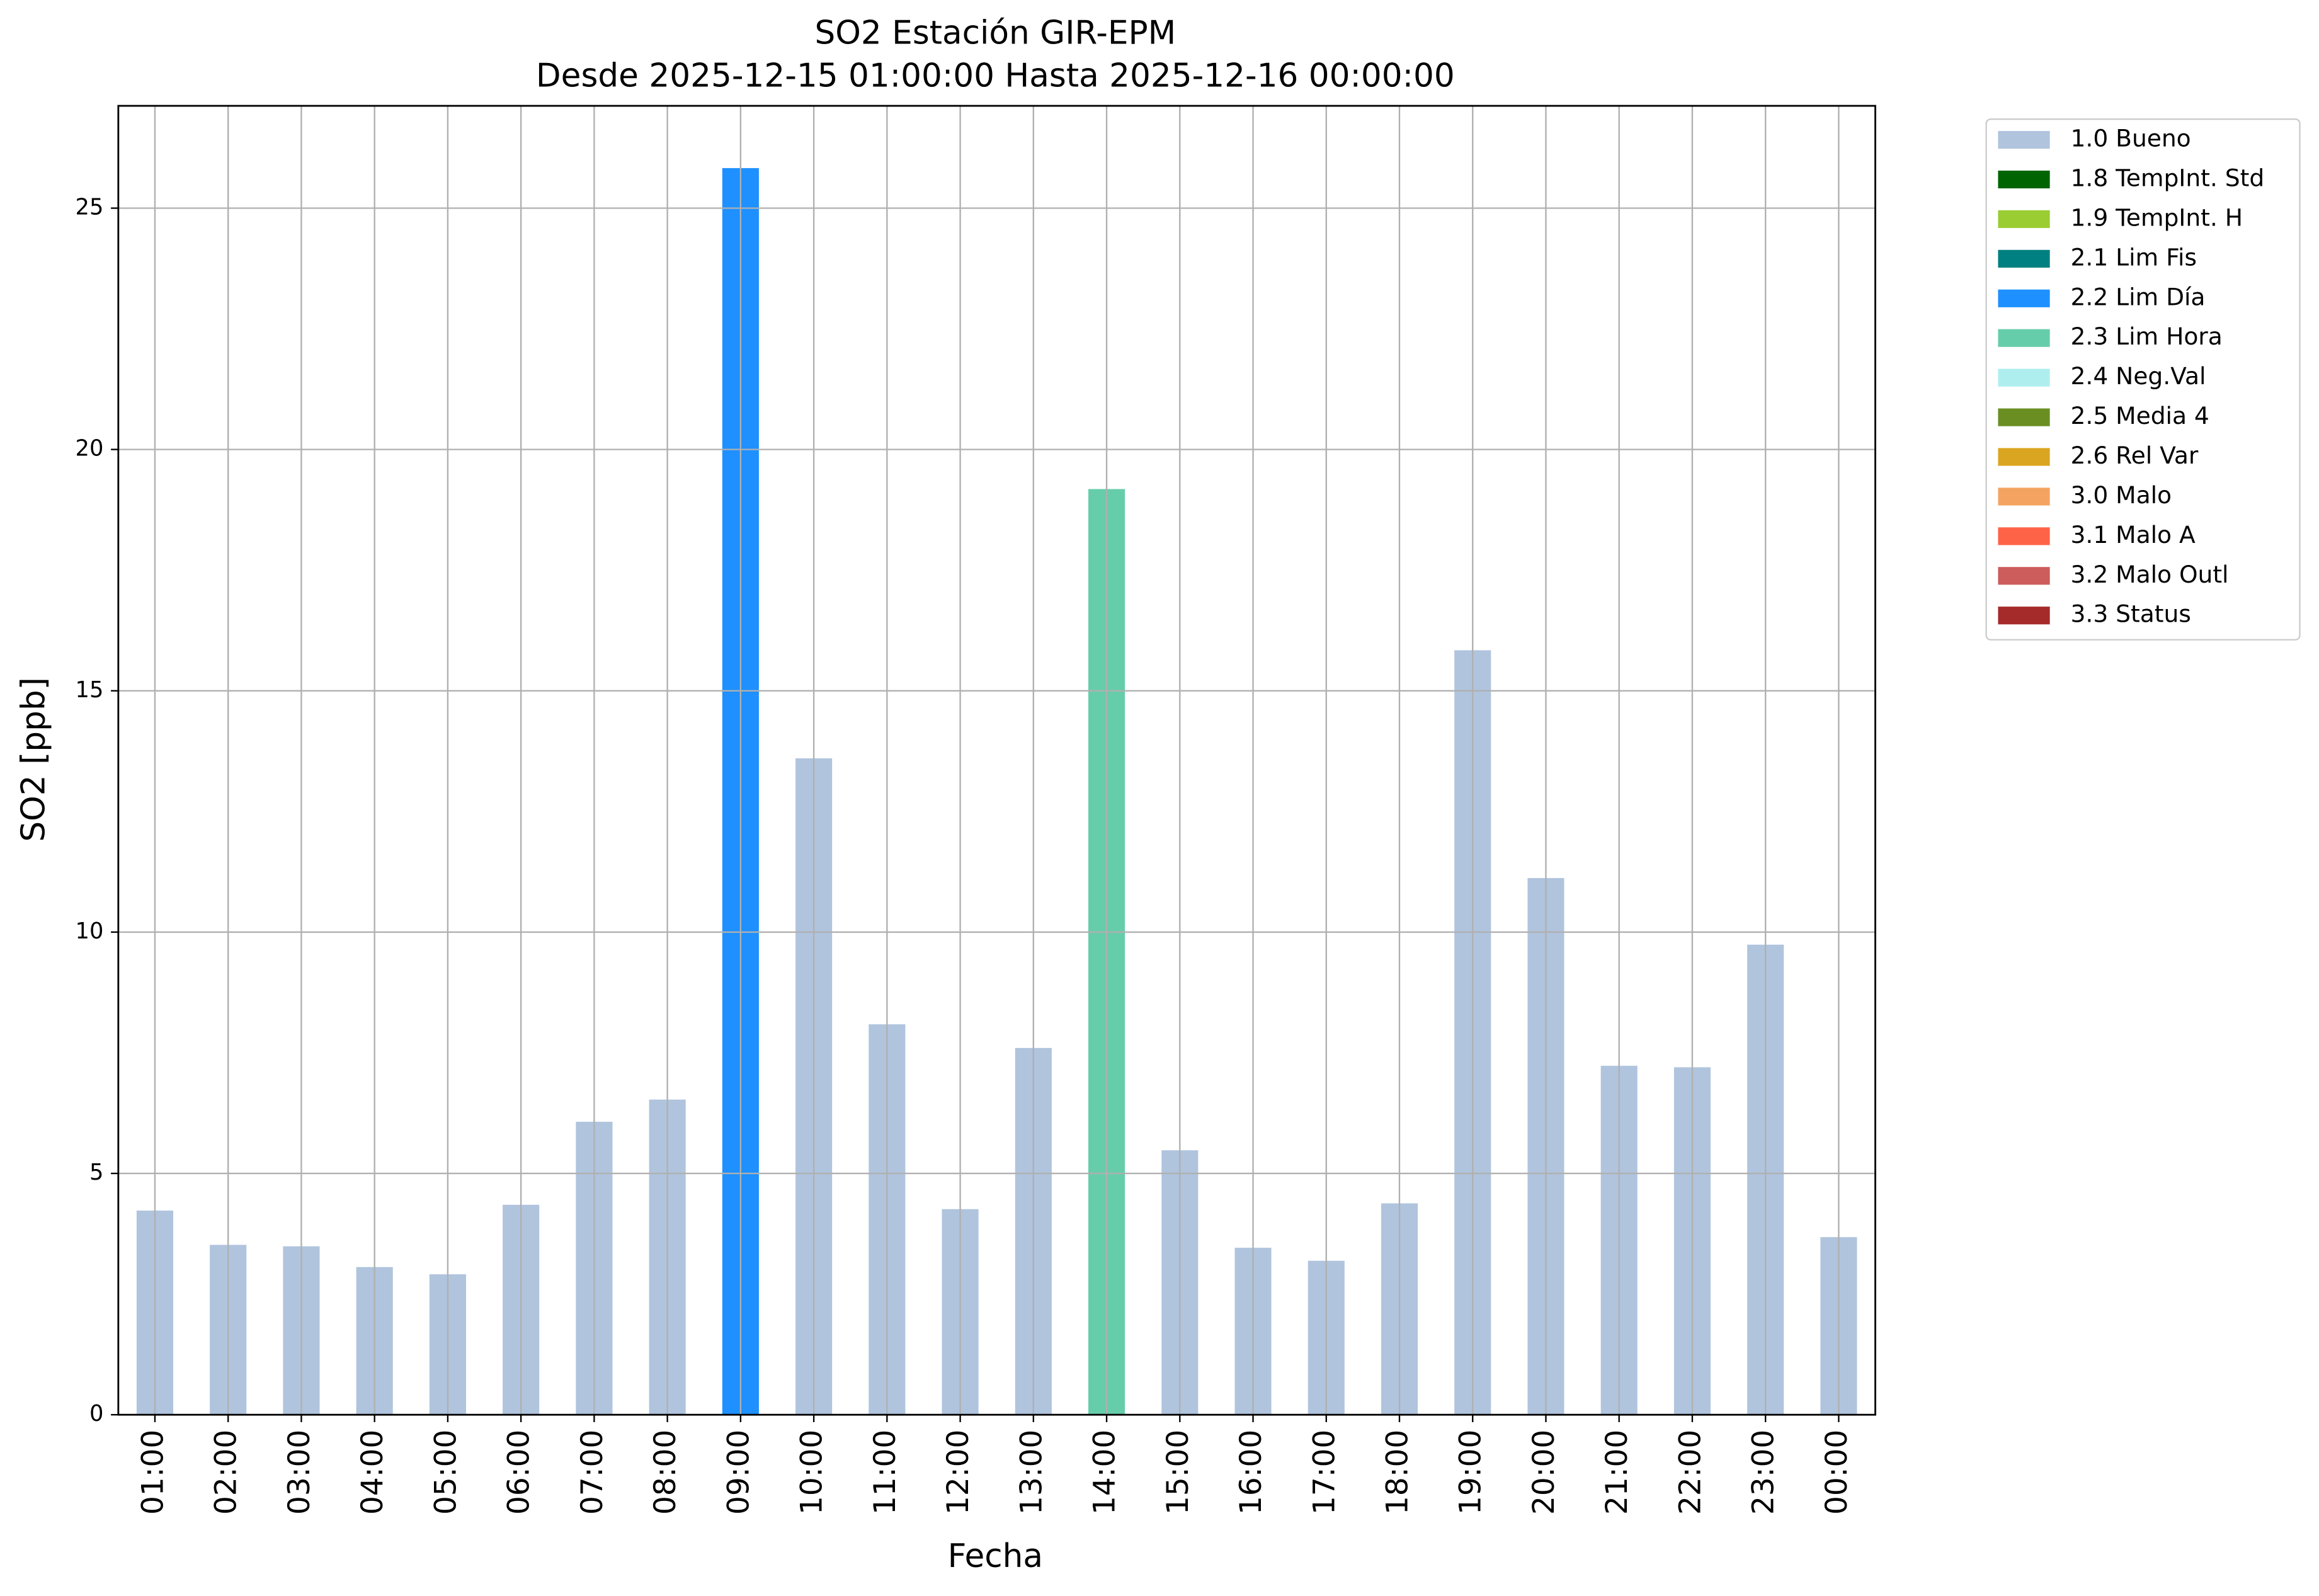 Image resolution: width=2319 pixels, height=1596 pixels. I want to click on x-tick-label: 00:00, so click(1837, 1472).